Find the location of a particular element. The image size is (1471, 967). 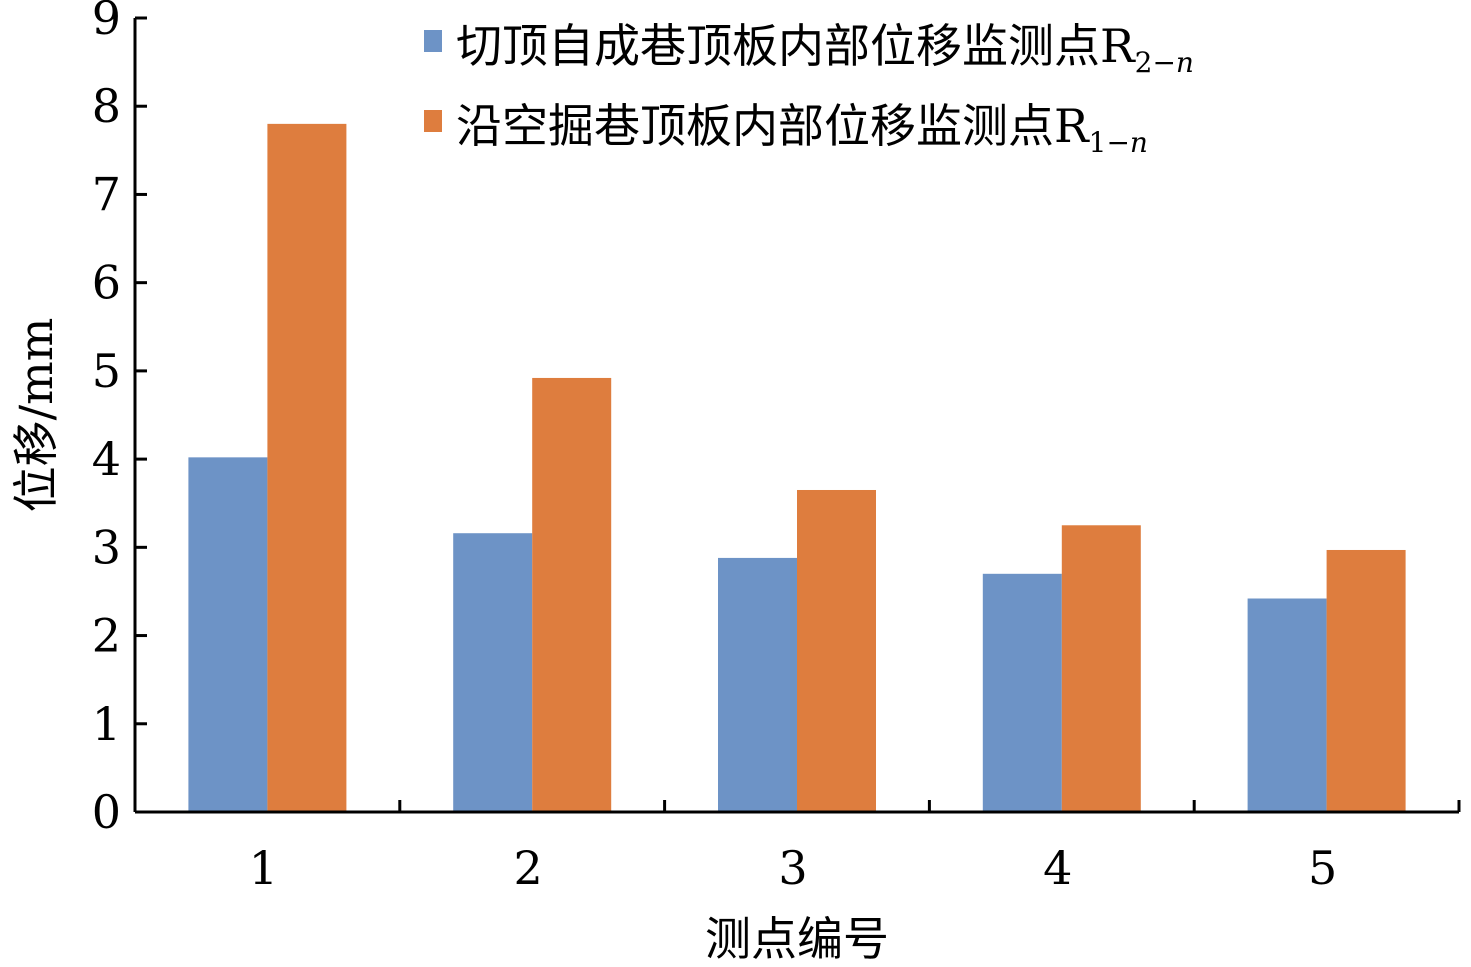

y-axis-title: 位移/mm is located at coordinates (36, 415).